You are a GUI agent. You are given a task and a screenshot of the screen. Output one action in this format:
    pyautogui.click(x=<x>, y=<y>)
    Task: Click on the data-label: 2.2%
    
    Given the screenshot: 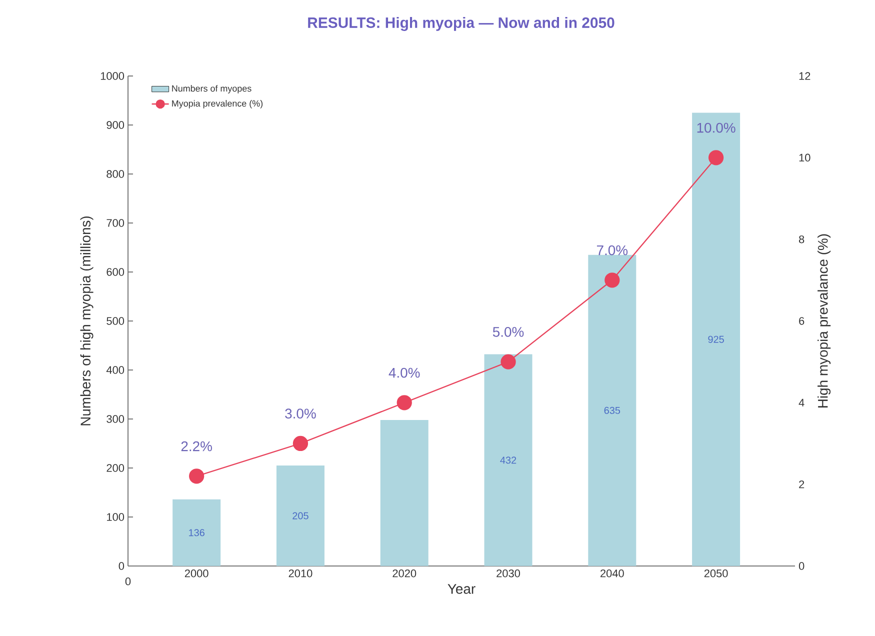 What is the action you would take?
    pyautogui.click(x=196, y=446)
    